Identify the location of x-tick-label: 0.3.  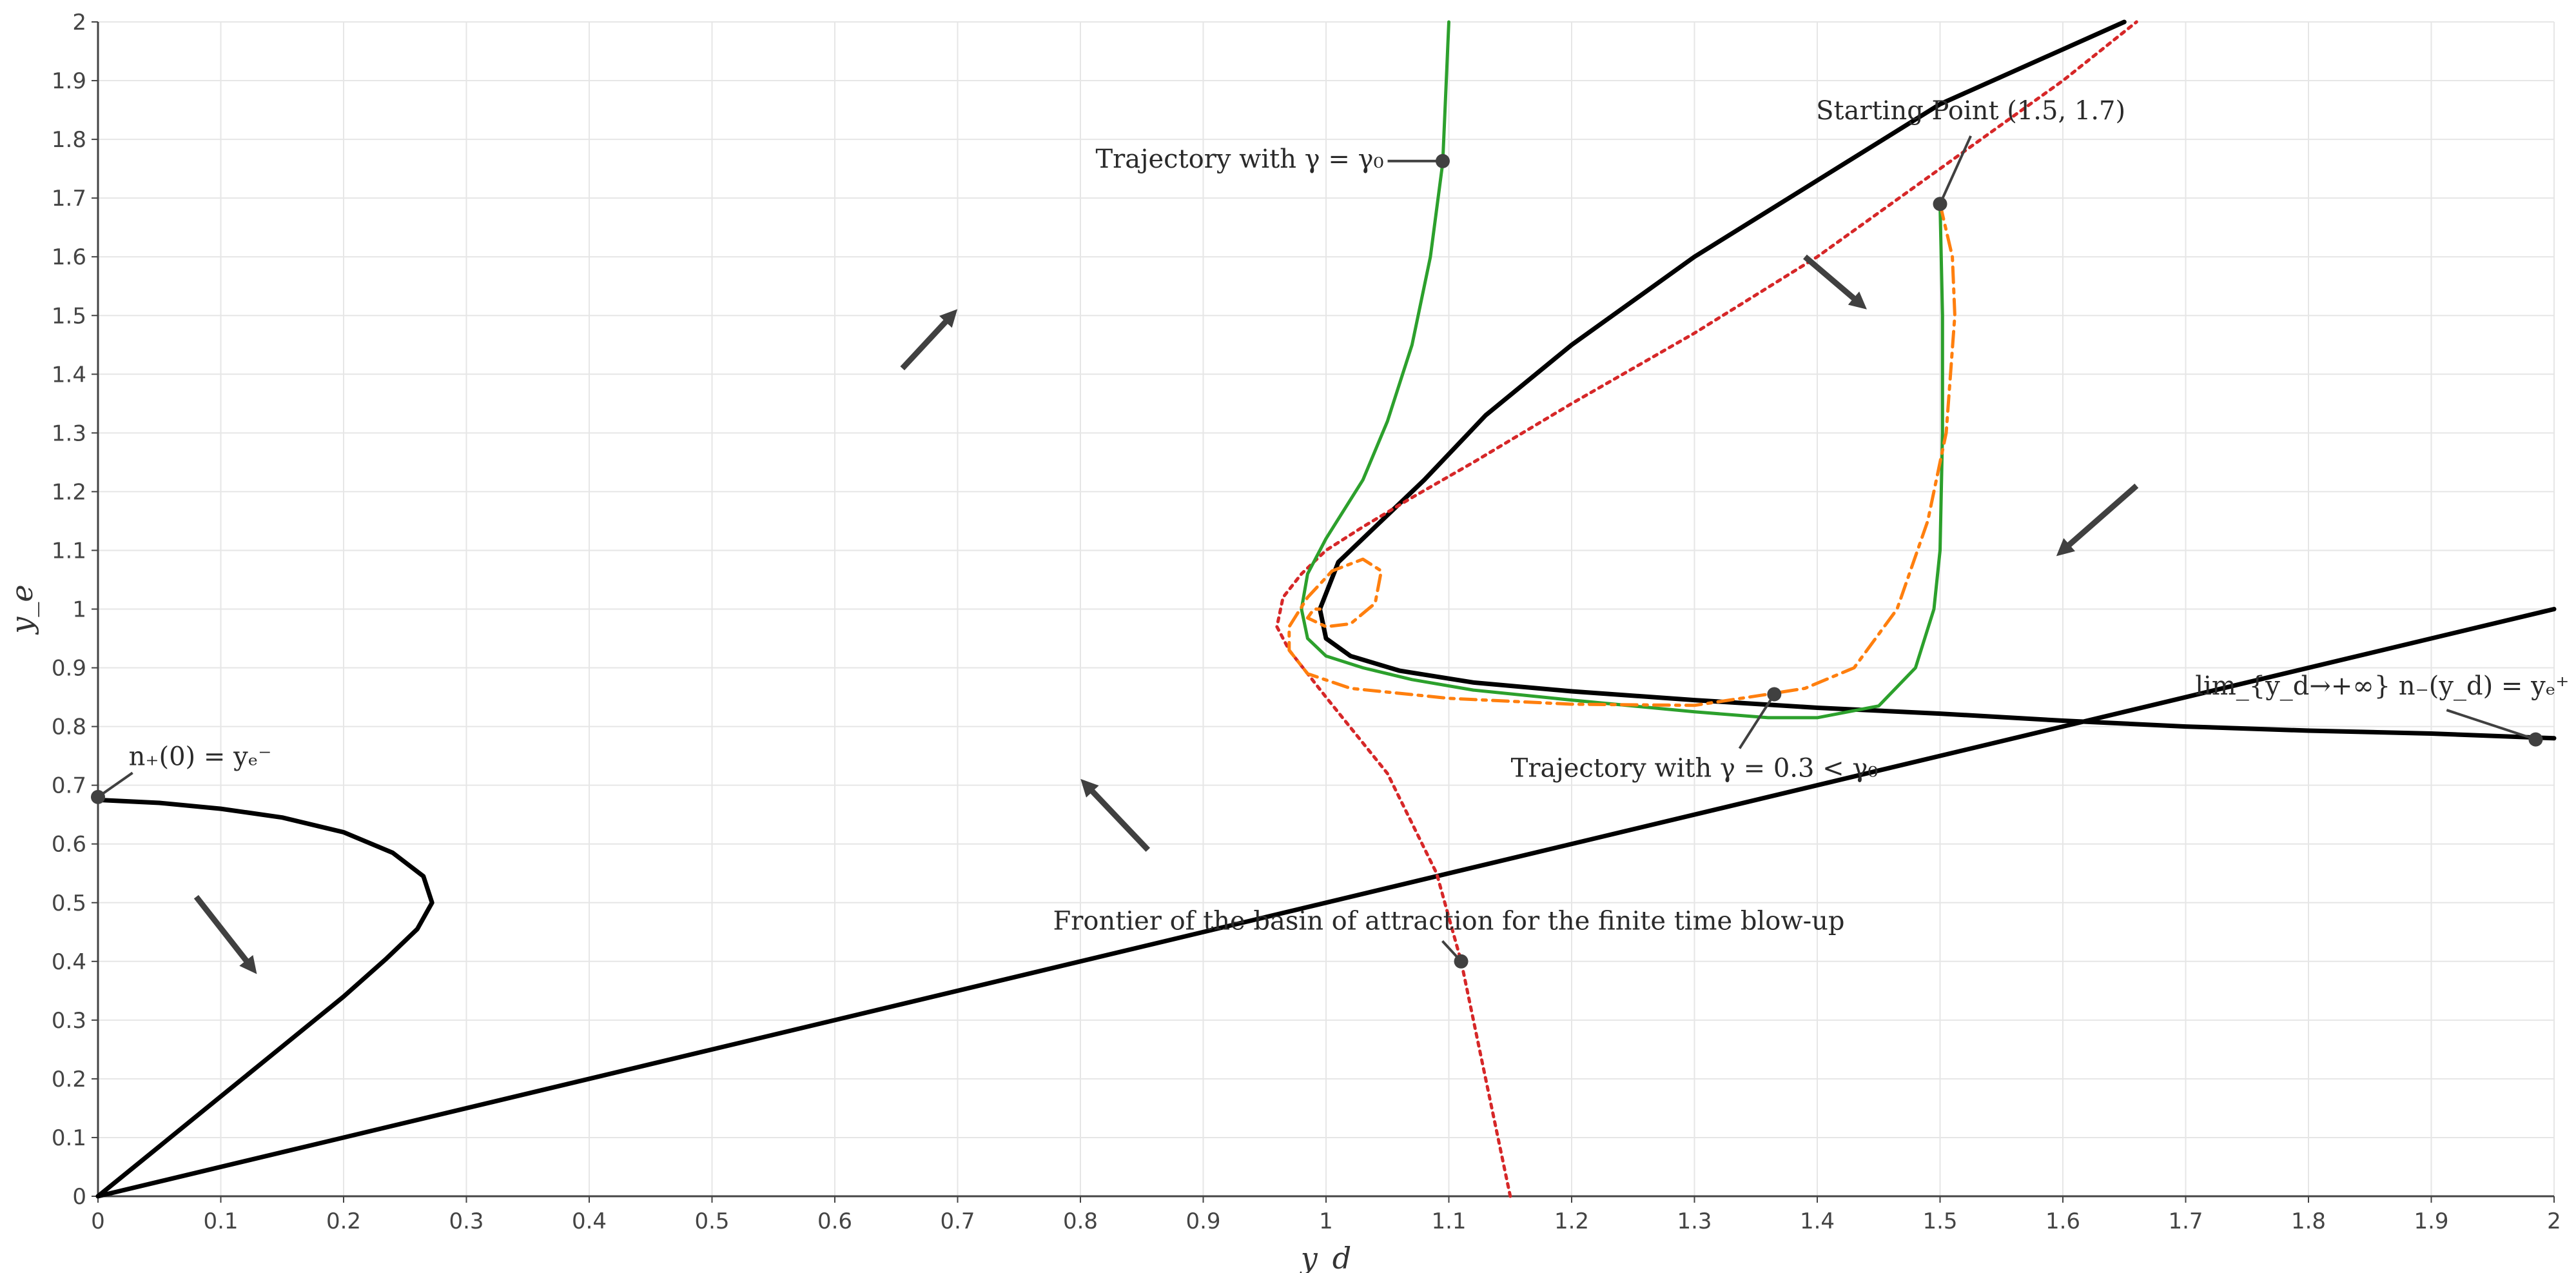
(466, 1221).